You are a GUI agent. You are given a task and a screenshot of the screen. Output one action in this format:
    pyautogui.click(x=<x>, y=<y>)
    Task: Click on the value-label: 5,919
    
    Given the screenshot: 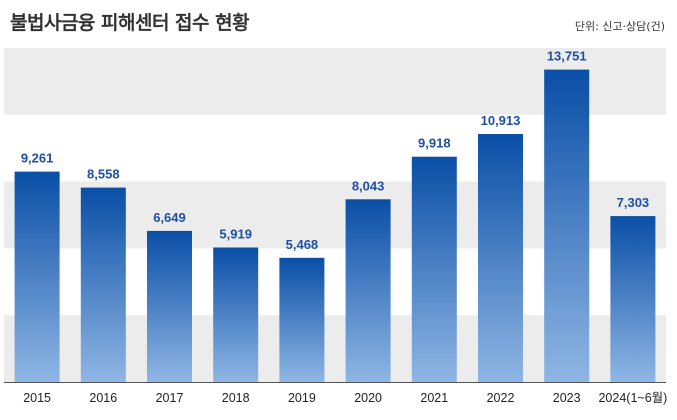 What is the action you would take?
    pyautogui.click(x=235, y=234)
    